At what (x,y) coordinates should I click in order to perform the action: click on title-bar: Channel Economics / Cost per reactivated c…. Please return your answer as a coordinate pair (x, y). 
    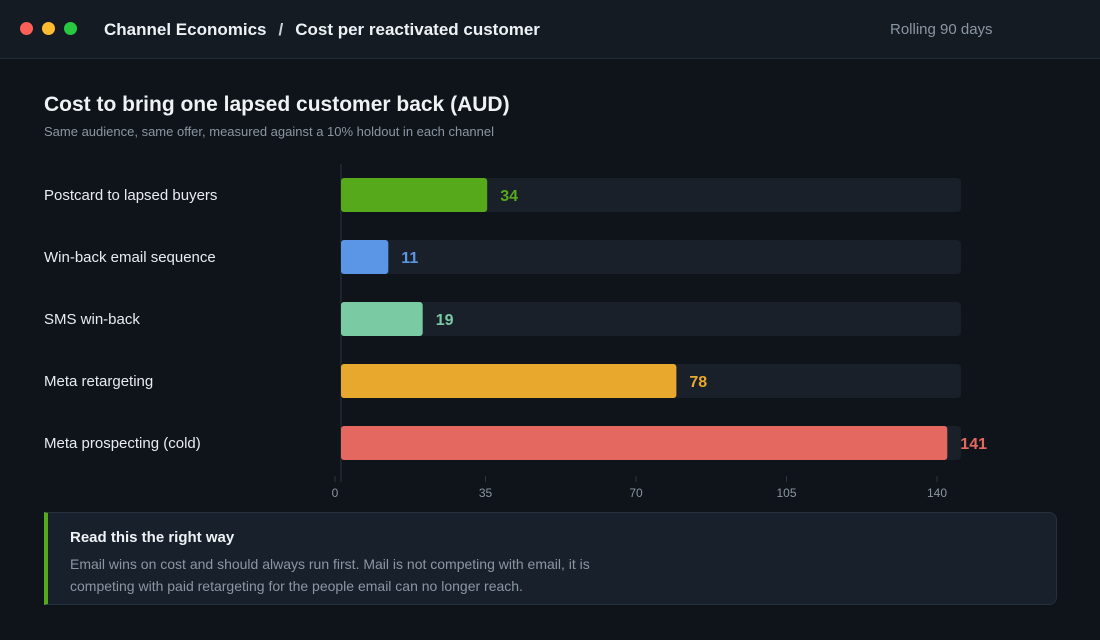
    Looking at the image, I should click on (550, 29).